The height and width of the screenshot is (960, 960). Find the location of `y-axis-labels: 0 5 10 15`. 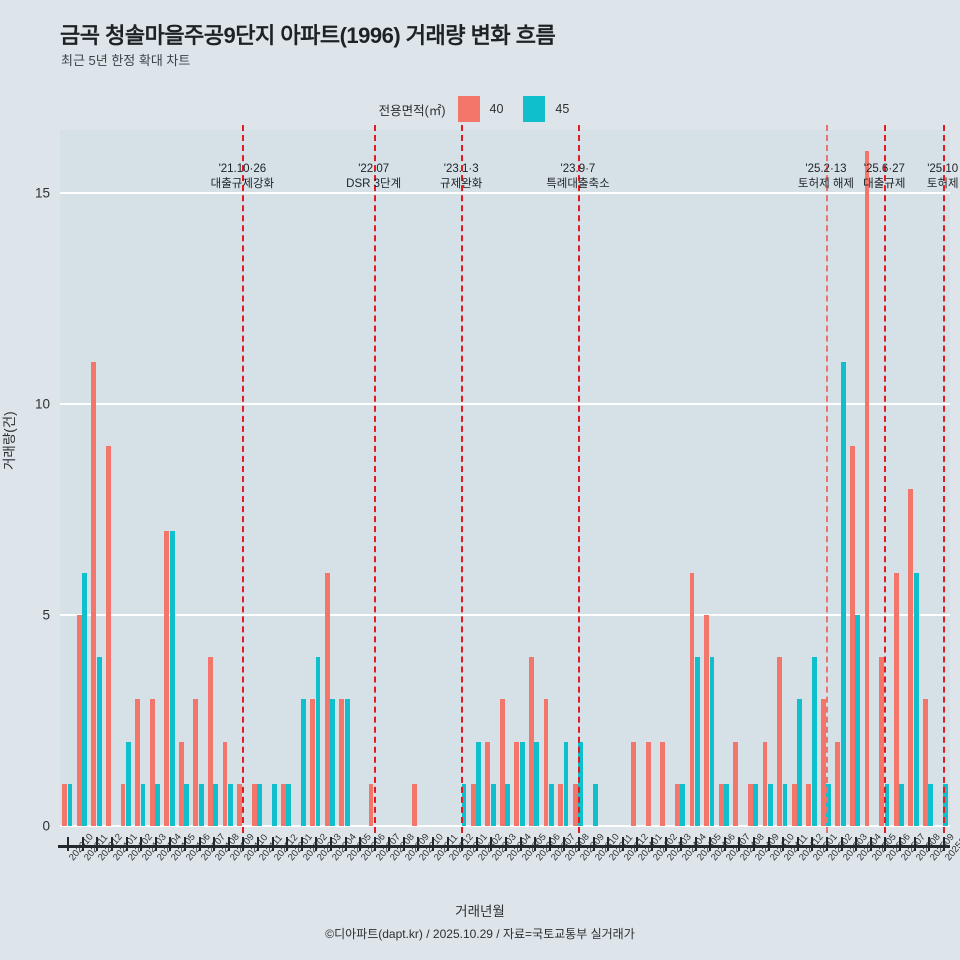

y-axis-labels: 0 5 10 15 is located at coordinates (29, 482).